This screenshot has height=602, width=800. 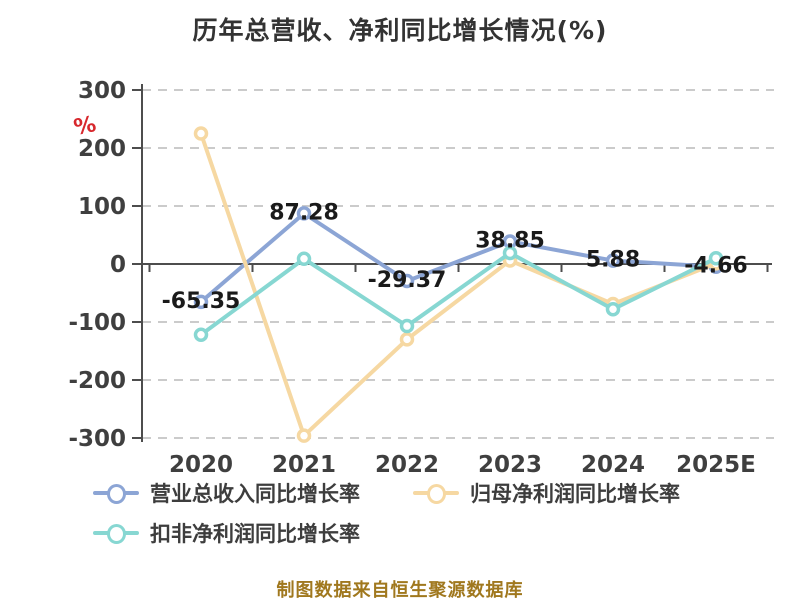 I want to click on legend-label: 归母净利润同比增长率, so click(x=575, y=494).